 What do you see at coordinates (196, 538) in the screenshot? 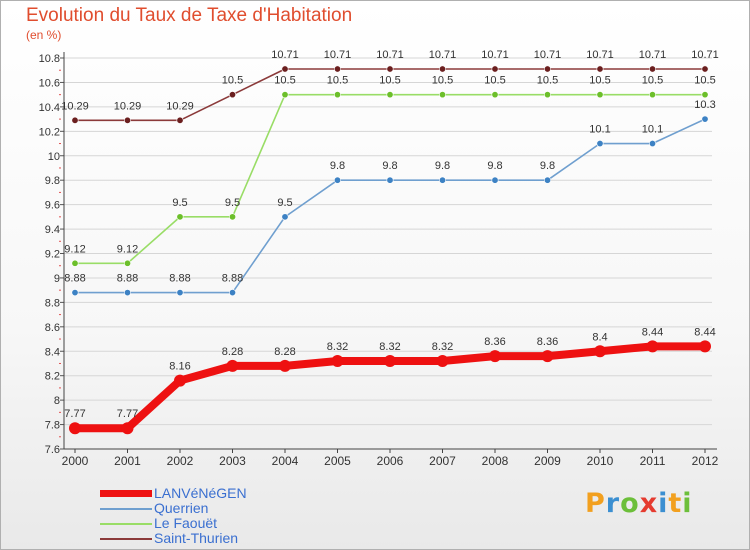
I see `legend-label: Saint-Thurien` at bounding box center [196, 538].